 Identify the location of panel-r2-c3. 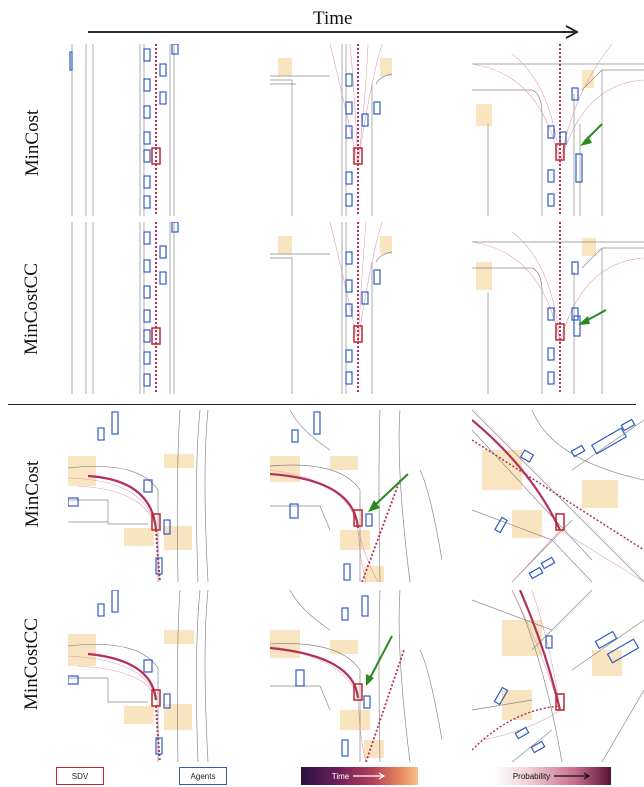
(558, 308).